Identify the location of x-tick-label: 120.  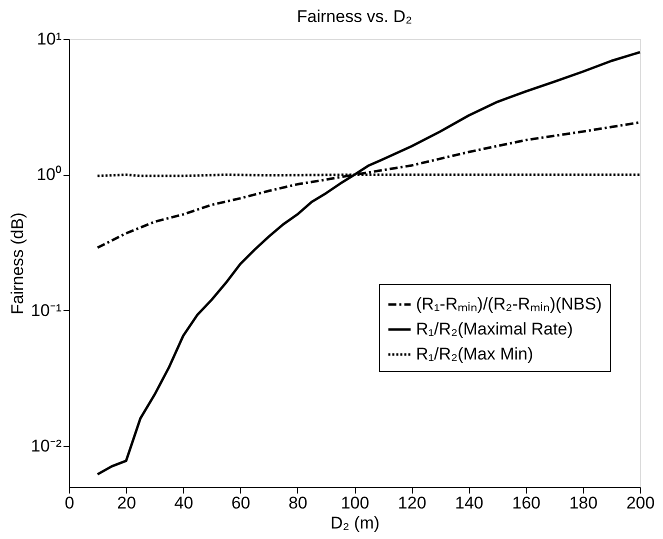
(412, 503).